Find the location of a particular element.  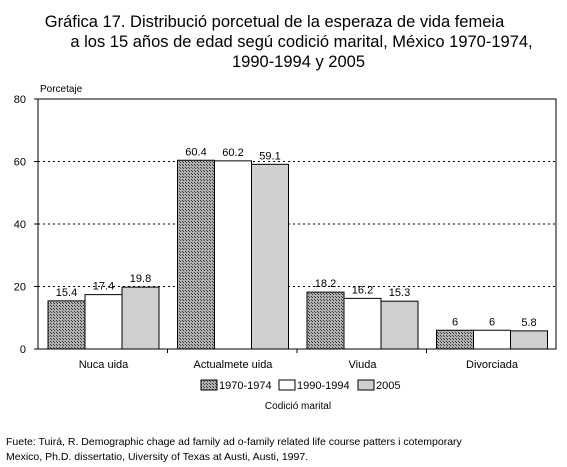

y-tick-label: 20 is located at coordinates (20, 288).